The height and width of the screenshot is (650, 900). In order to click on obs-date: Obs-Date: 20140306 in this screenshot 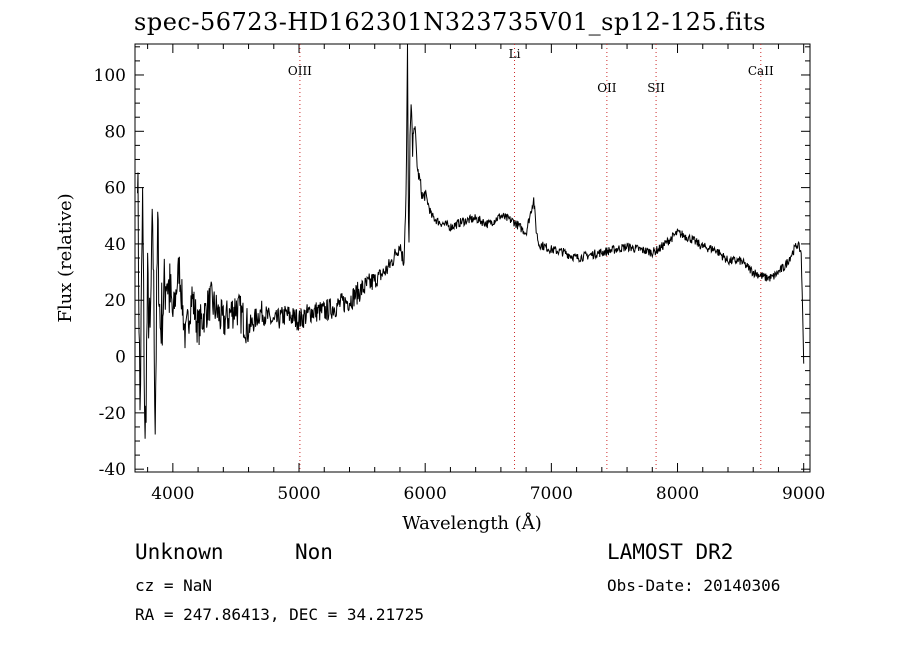, I will do `click(694, 585)`.